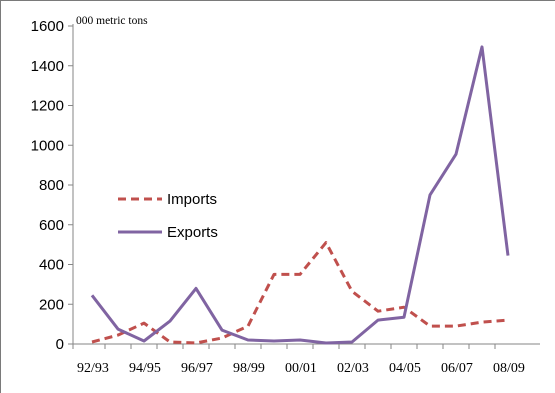 The image size is (555, 393). I want to click on x-tick-label: 92/93, so click(93, 368).